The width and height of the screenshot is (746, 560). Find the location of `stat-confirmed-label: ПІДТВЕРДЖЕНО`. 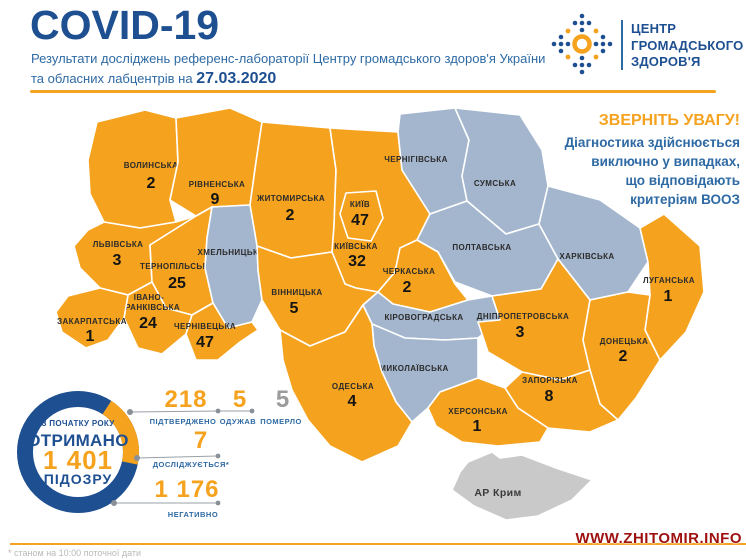

stat-confirmed-label: ПІДТВЕРДЖЕНО is located at coordinates (183, 421).